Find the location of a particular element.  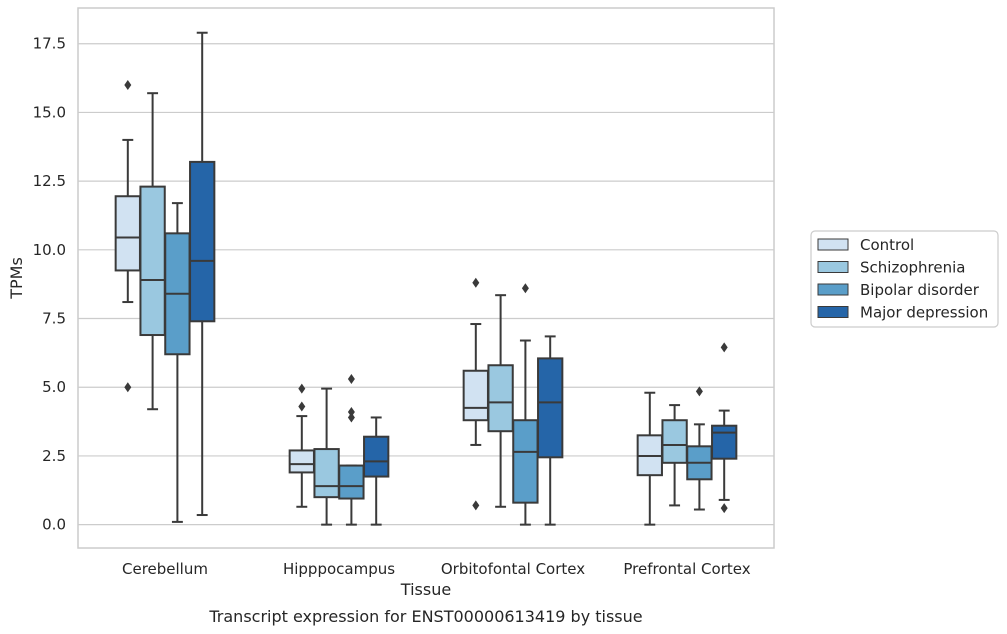

y-tick-labels: 0.0 2.5 5.0 7.5 10.0 12.5 15.0 17.5 is located at coordinates (49, 284).